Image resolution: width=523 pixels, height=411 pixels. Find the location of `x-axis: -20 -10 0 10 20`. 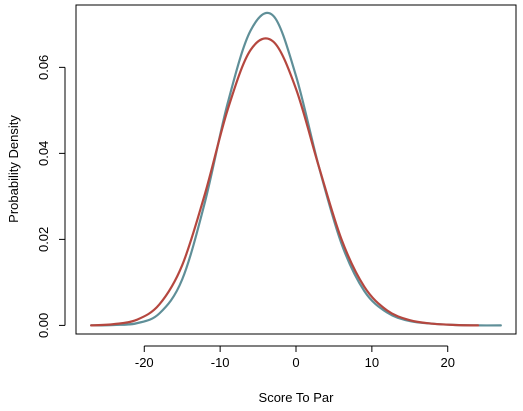

x-axis: -20 -10 0 10 20 is located at coordinates (295, 357).